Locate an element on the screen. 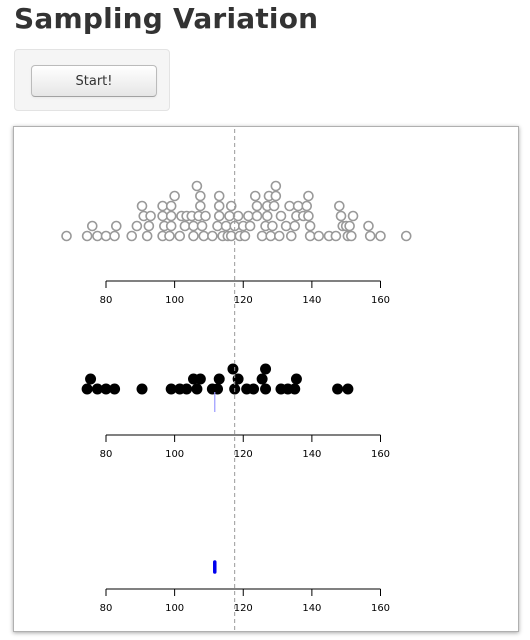 The width and height of the screenshot is (530, 640). population-tick-label: 120 is located at coordinates (243, 300).